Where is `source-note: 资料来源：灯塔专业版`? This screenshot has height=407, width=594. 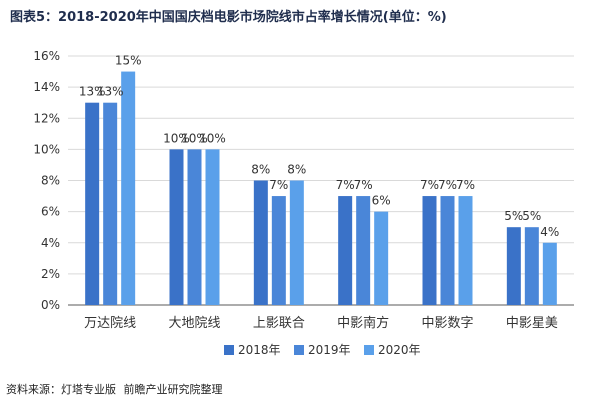 source-note: 资料来源：灯塔专业版 is located at coordinates (61, 389).